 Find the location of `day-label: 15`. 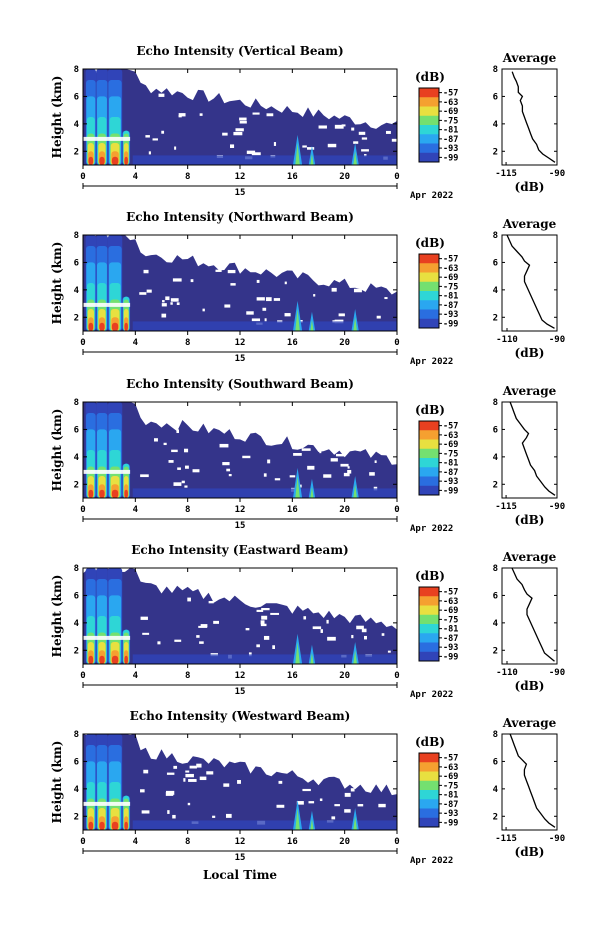

day-label: 15 is located at coordinates (240, 193).